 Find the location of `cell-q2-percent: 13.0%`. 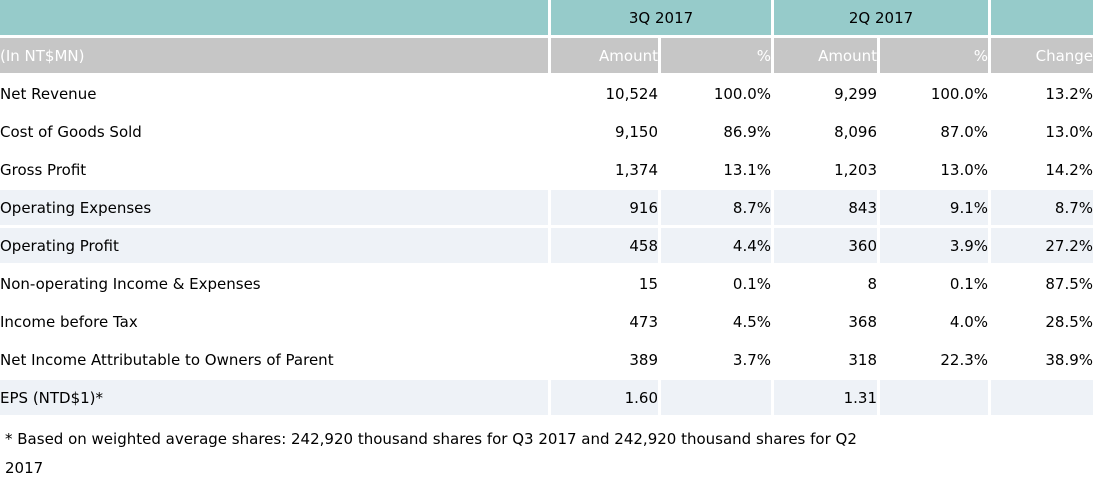

cell-q2-percent: 13.0% is located at coordinates (936, 171).